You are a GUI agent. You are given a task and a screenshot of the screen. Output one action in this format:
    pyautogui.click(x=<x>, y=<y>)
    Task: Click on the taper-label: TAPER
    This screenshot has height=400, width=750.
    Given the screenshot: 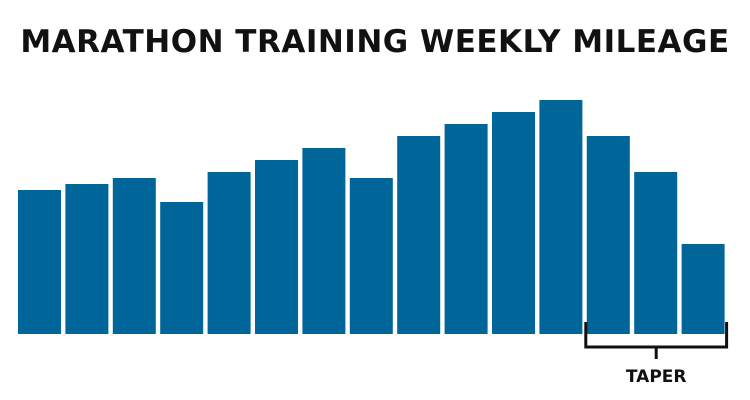 What is the action you would take?
    pyautogui.click(x=656, y=377)
    